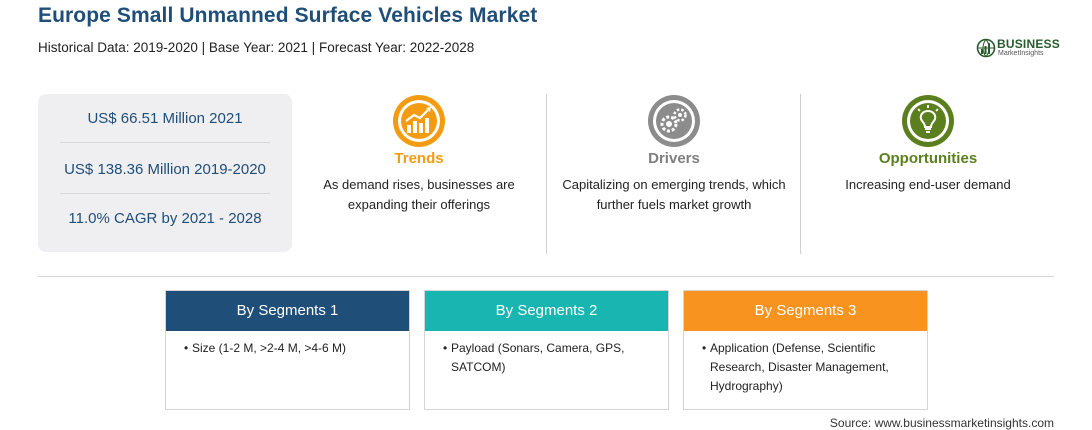 The width and height of the screenshot is (1092, 430). Describe the element at coordinates (674, 121) in the screenshot. I see `gears-icon` at that location.